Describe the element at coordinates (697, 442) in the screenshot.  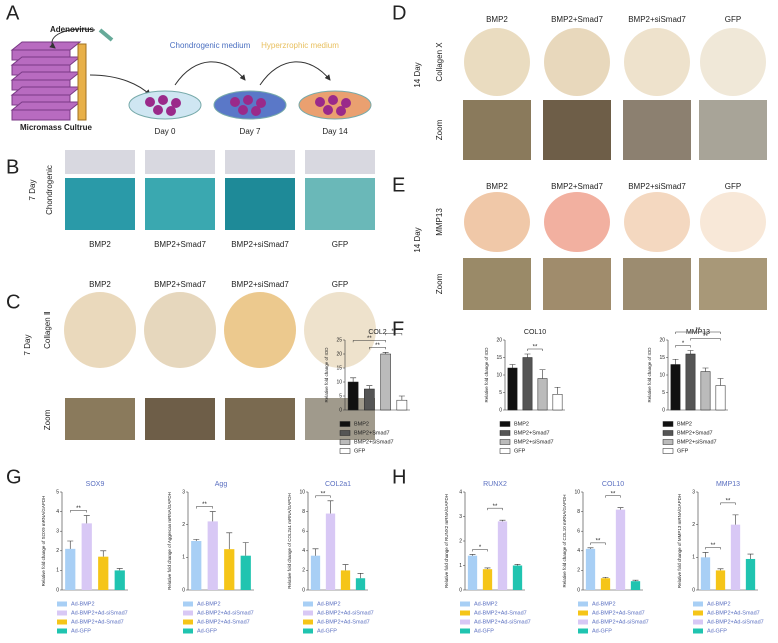
I see `legend-label: BMP2+siSmad7` at that location.